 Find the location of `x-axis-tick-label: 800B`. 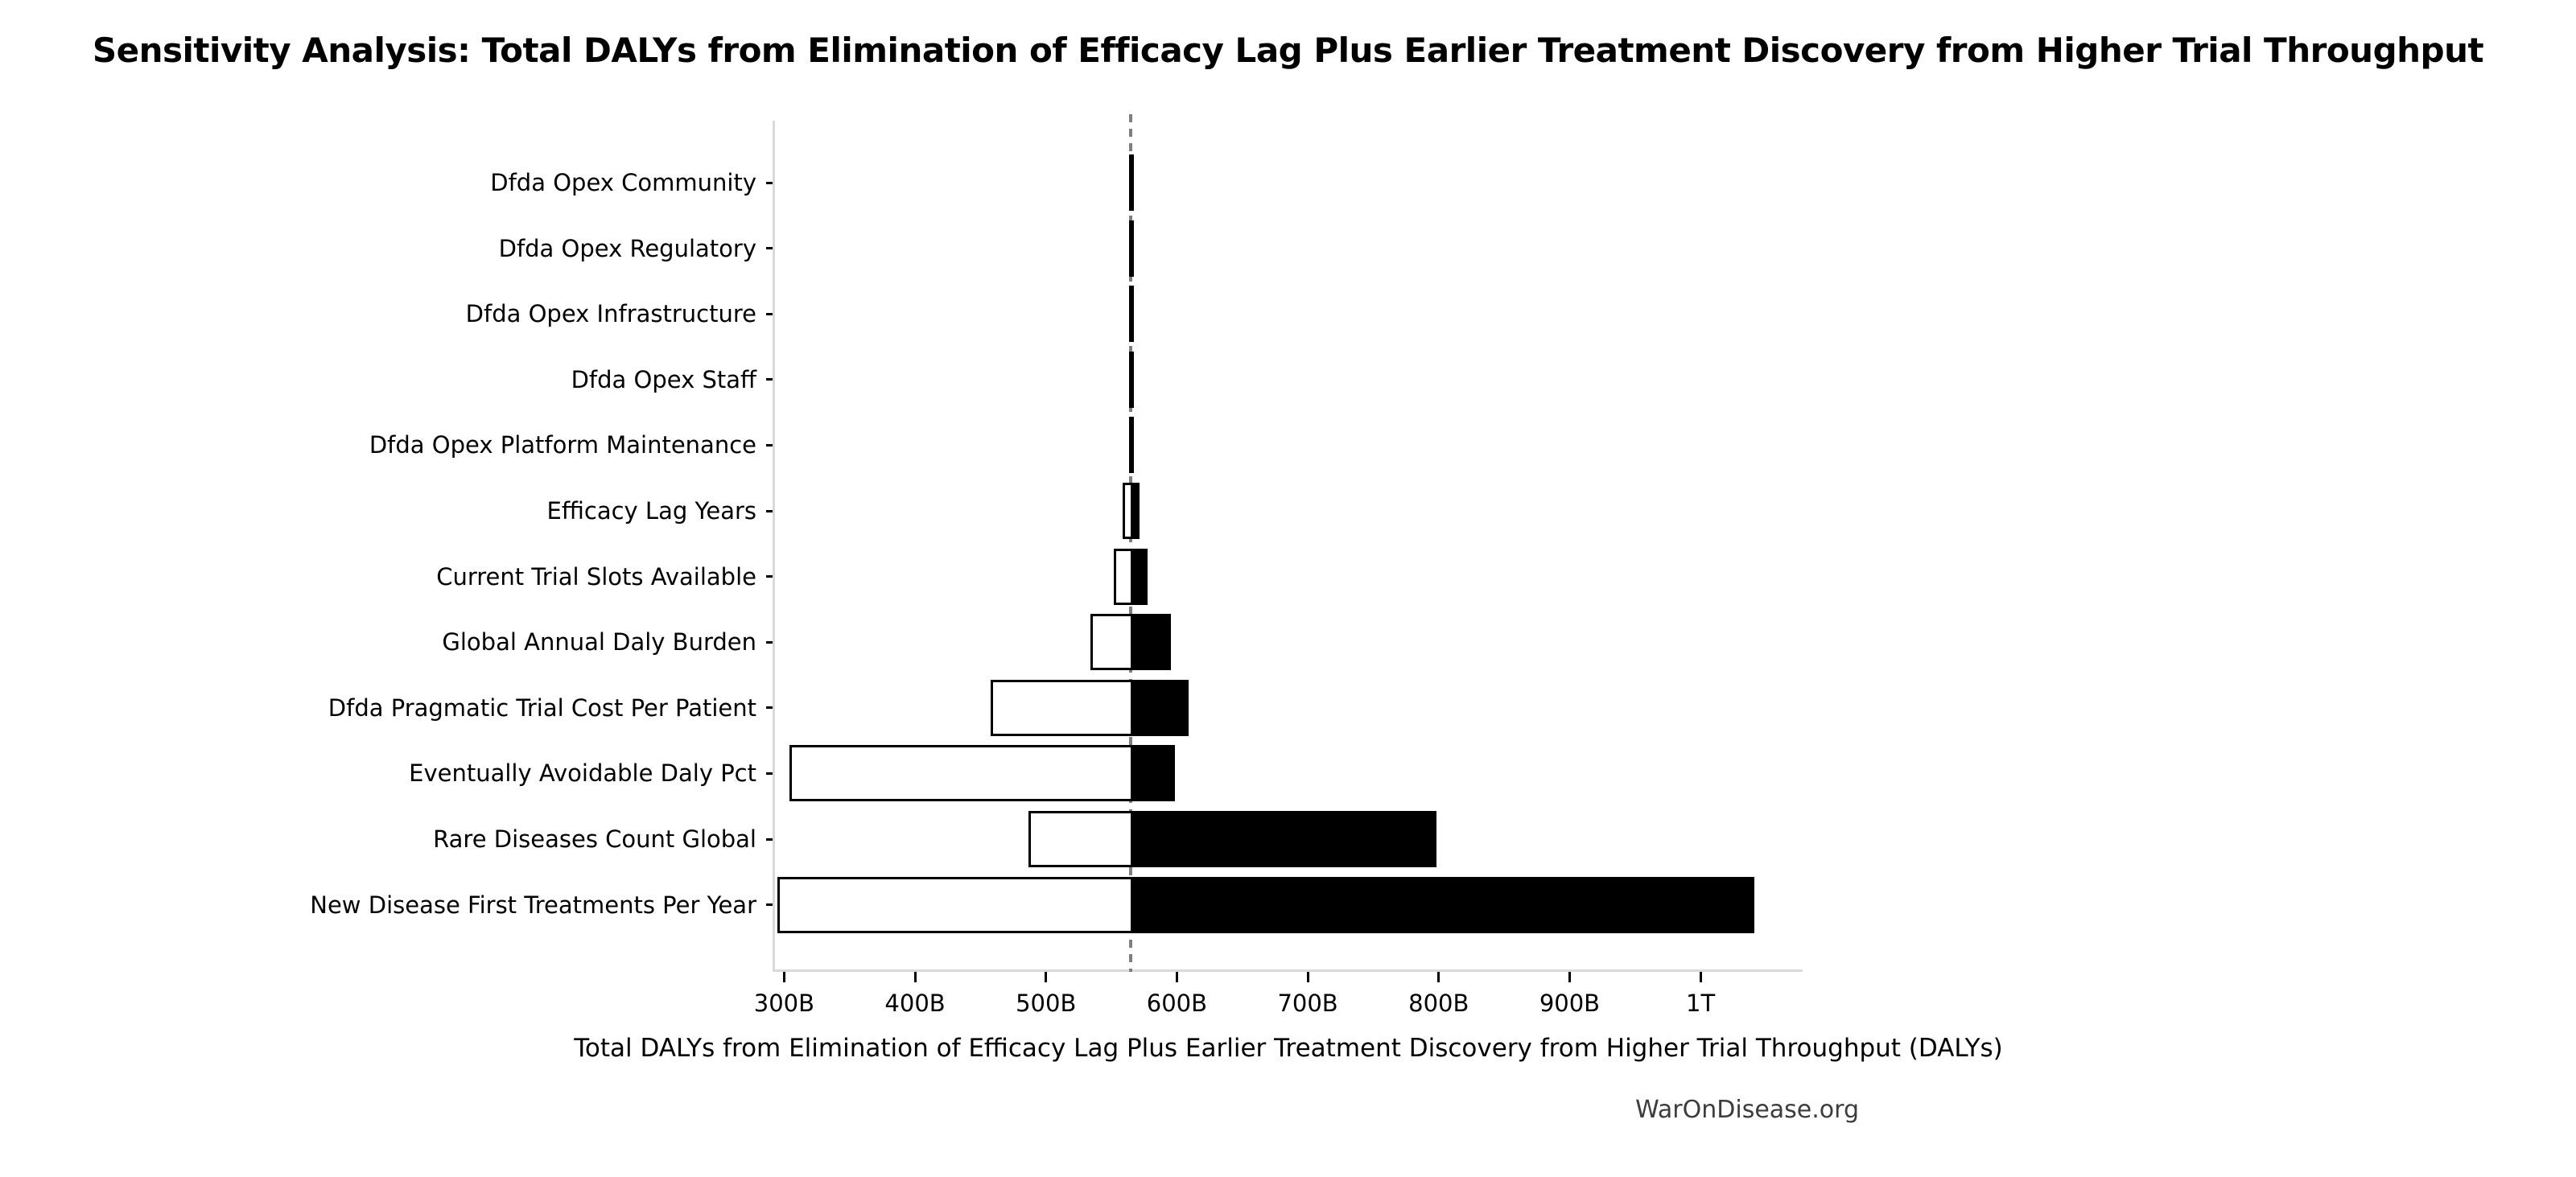

x-axis-tick-label: 800B is located at coordinates (1438, 1003).